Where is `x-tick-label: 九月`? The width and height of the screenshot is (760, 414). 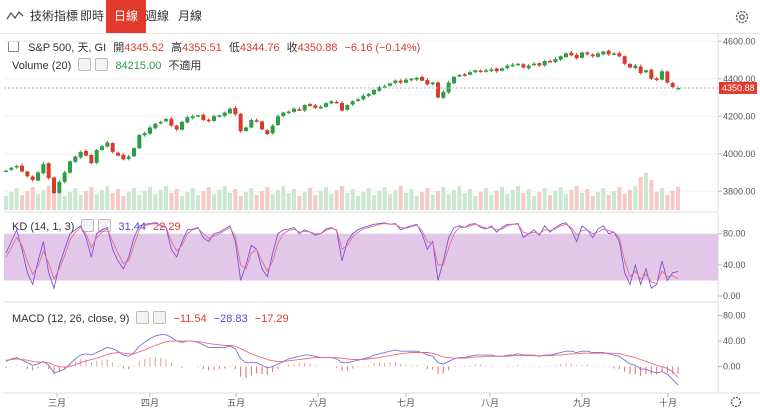 x-tick-label: 九月 is located at coordinates (582, 403).